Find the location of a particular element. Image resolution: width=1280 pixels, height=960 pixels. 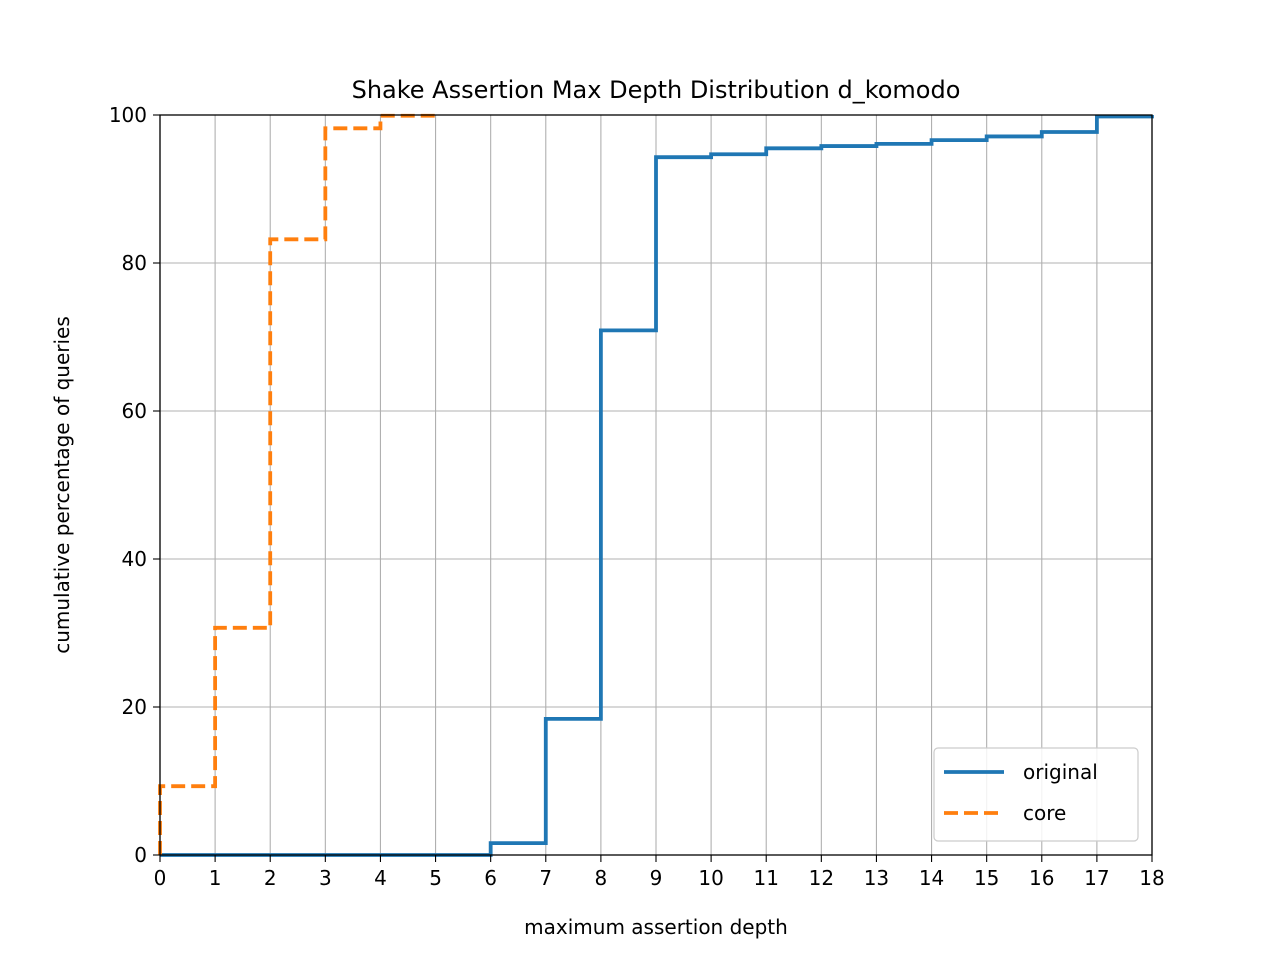

x-tick-label: 8 is located at coordinates (601, 878).